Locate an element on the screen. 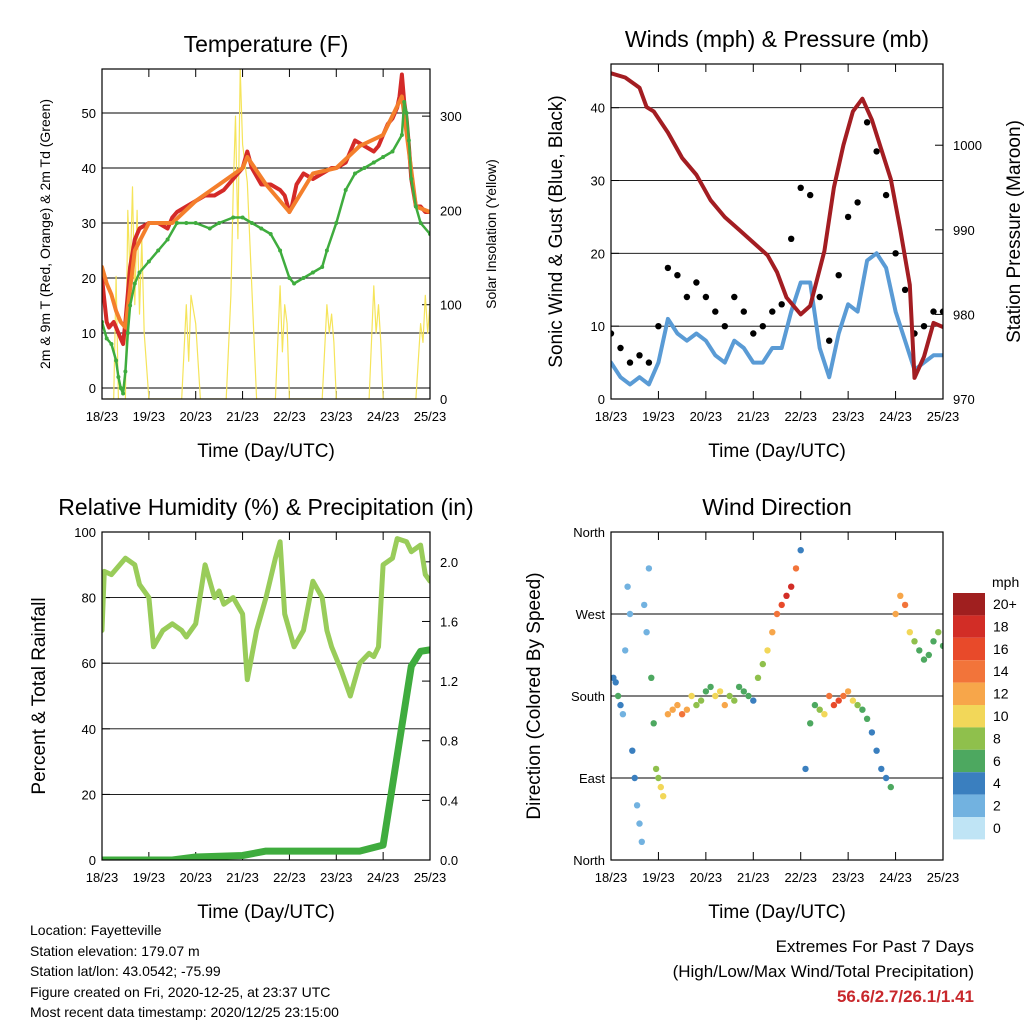  chart-title: Temperature (F) is located at coordinates (266, 44).